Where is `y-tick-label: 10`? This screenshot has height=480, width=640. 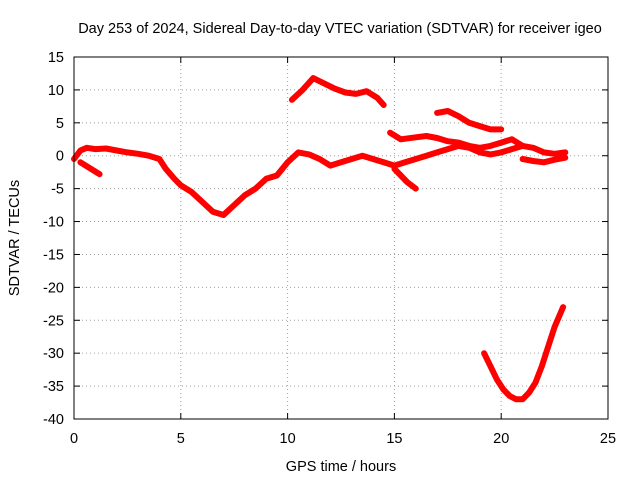 y-tick-label: 10 is located at coordinates (56, 91).